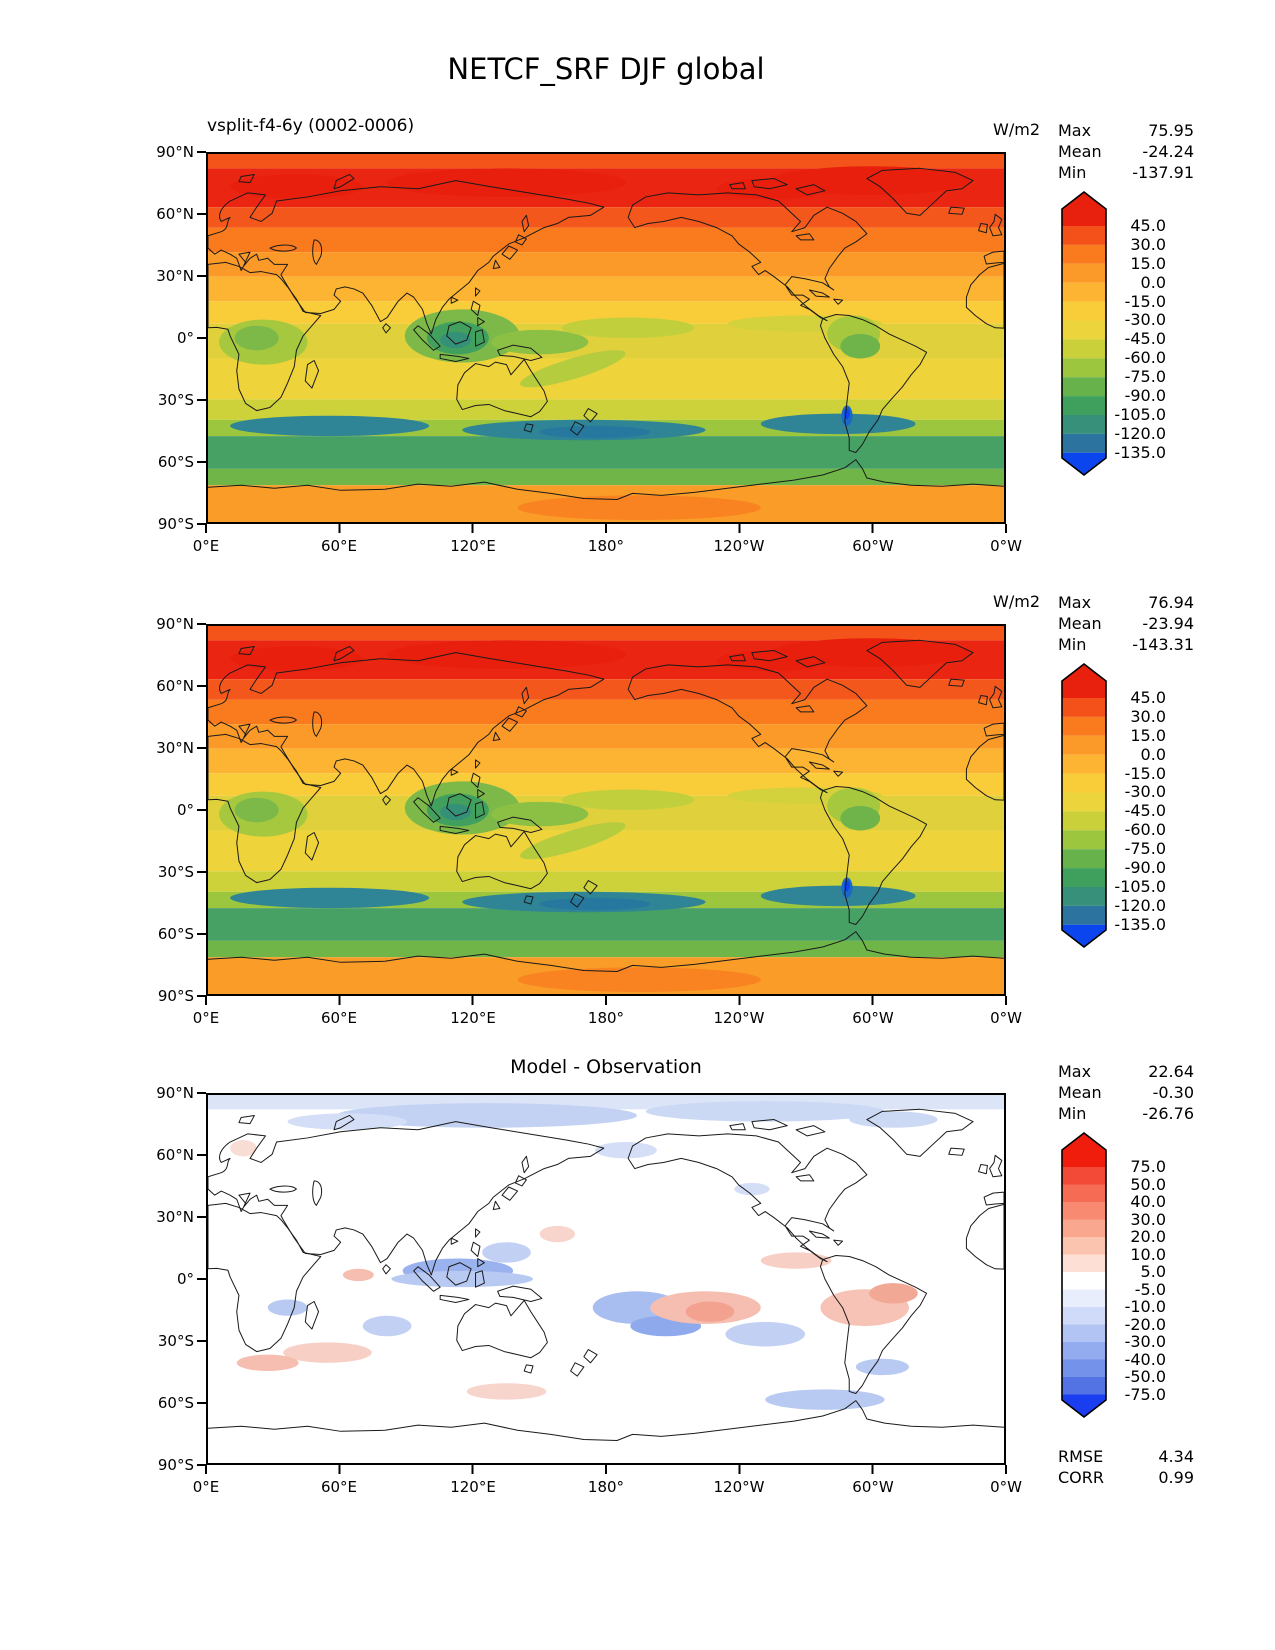  Describe the element at coordinates (1171, 1071) in the screenshot. I see `stat-value: 22.64` at that location.